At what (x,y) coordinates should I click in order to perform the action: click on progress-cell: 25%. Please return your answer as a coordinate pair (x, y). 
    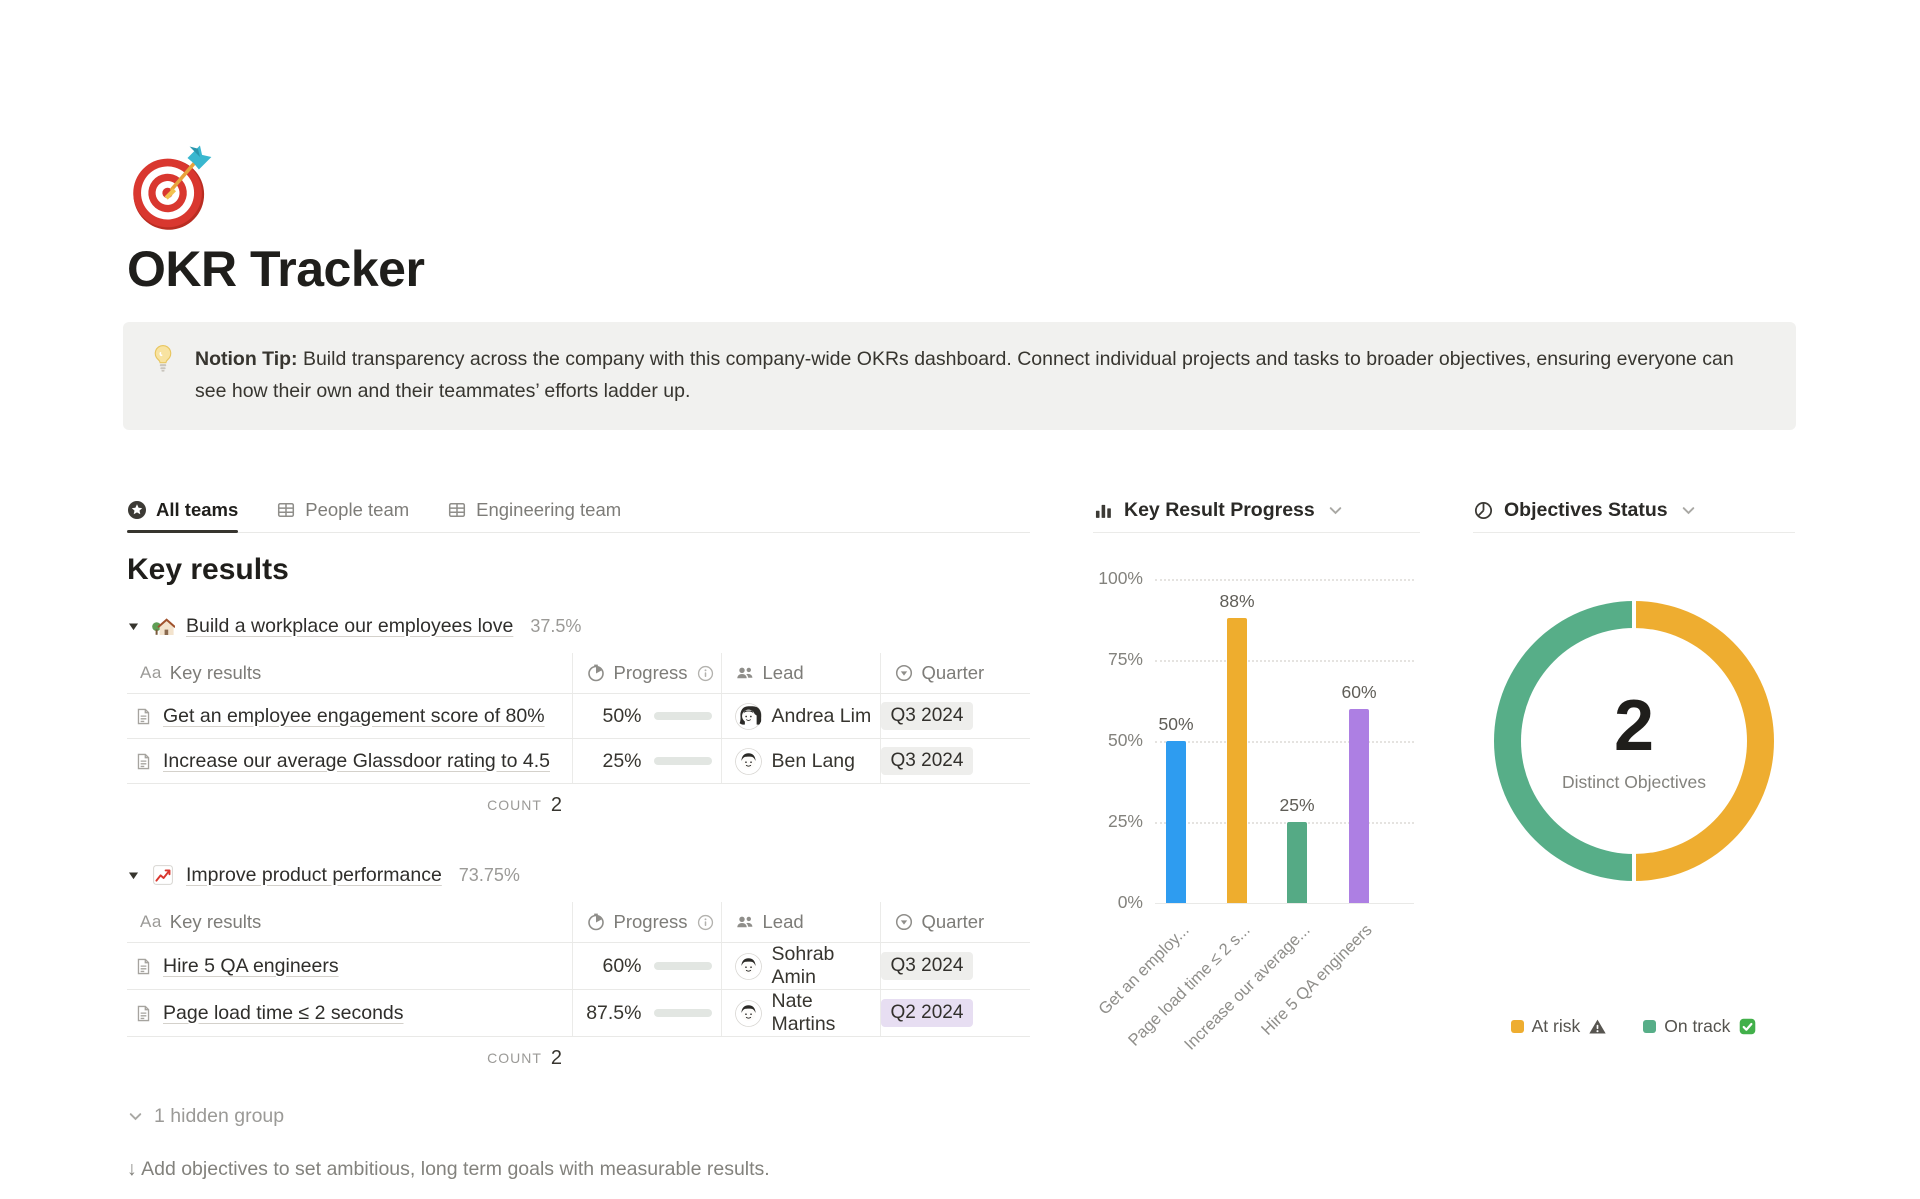
    Looking at the image, I should click on (646, 761).